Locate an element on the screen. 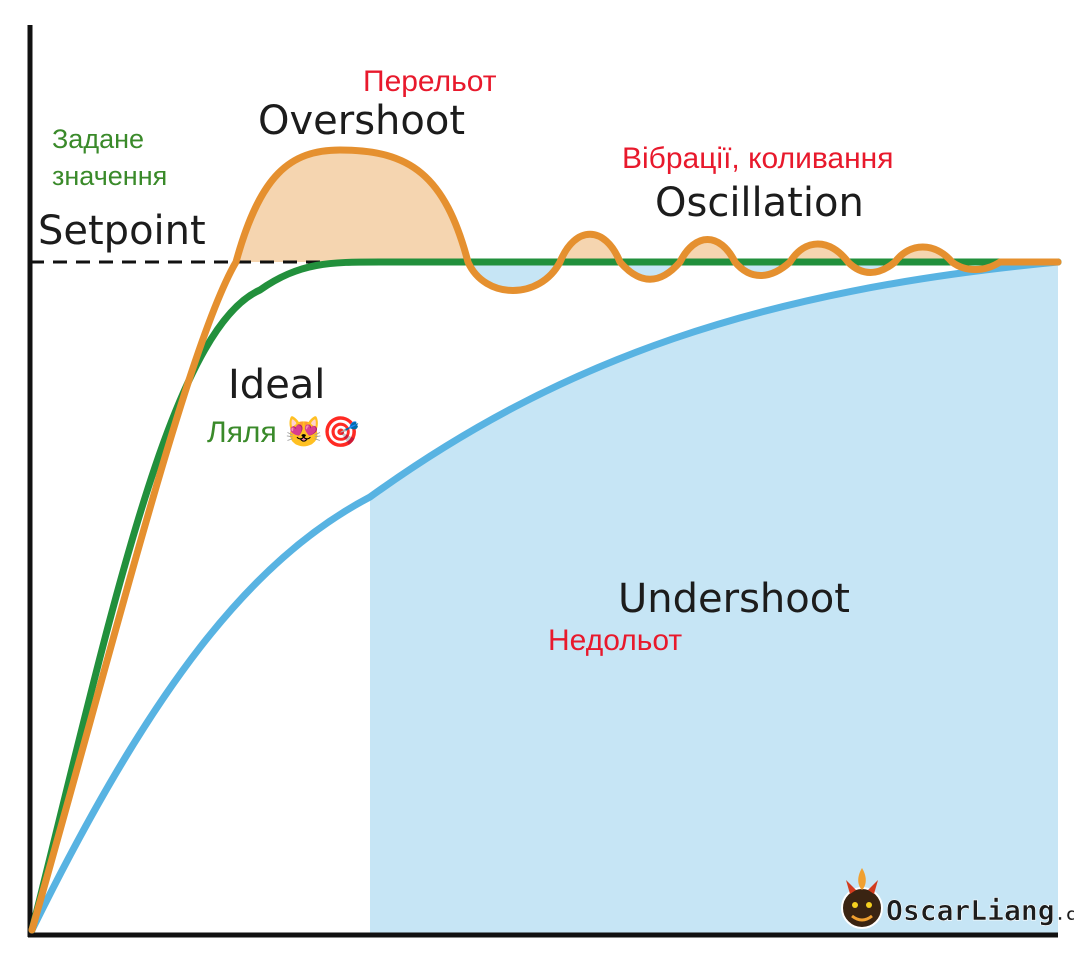 This screenshot has width=1074, height=954. oscillation-label: Oscillation is located at coordinates (759, 203).